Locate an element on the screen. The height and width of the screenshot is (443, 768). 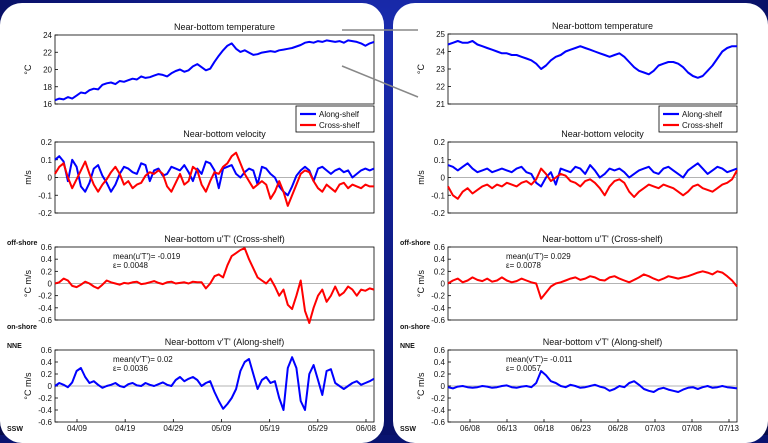
x-tick-label: 06/18 is located at coordinates (544, 428).